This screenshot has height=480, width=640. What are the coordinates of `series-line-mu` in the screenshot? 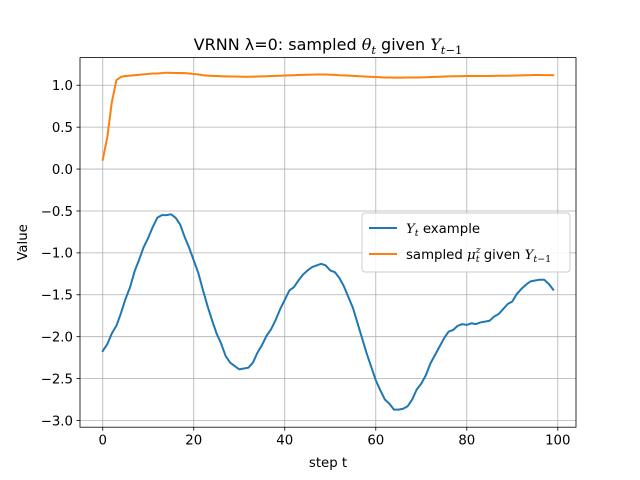 It's located at (328, 116).